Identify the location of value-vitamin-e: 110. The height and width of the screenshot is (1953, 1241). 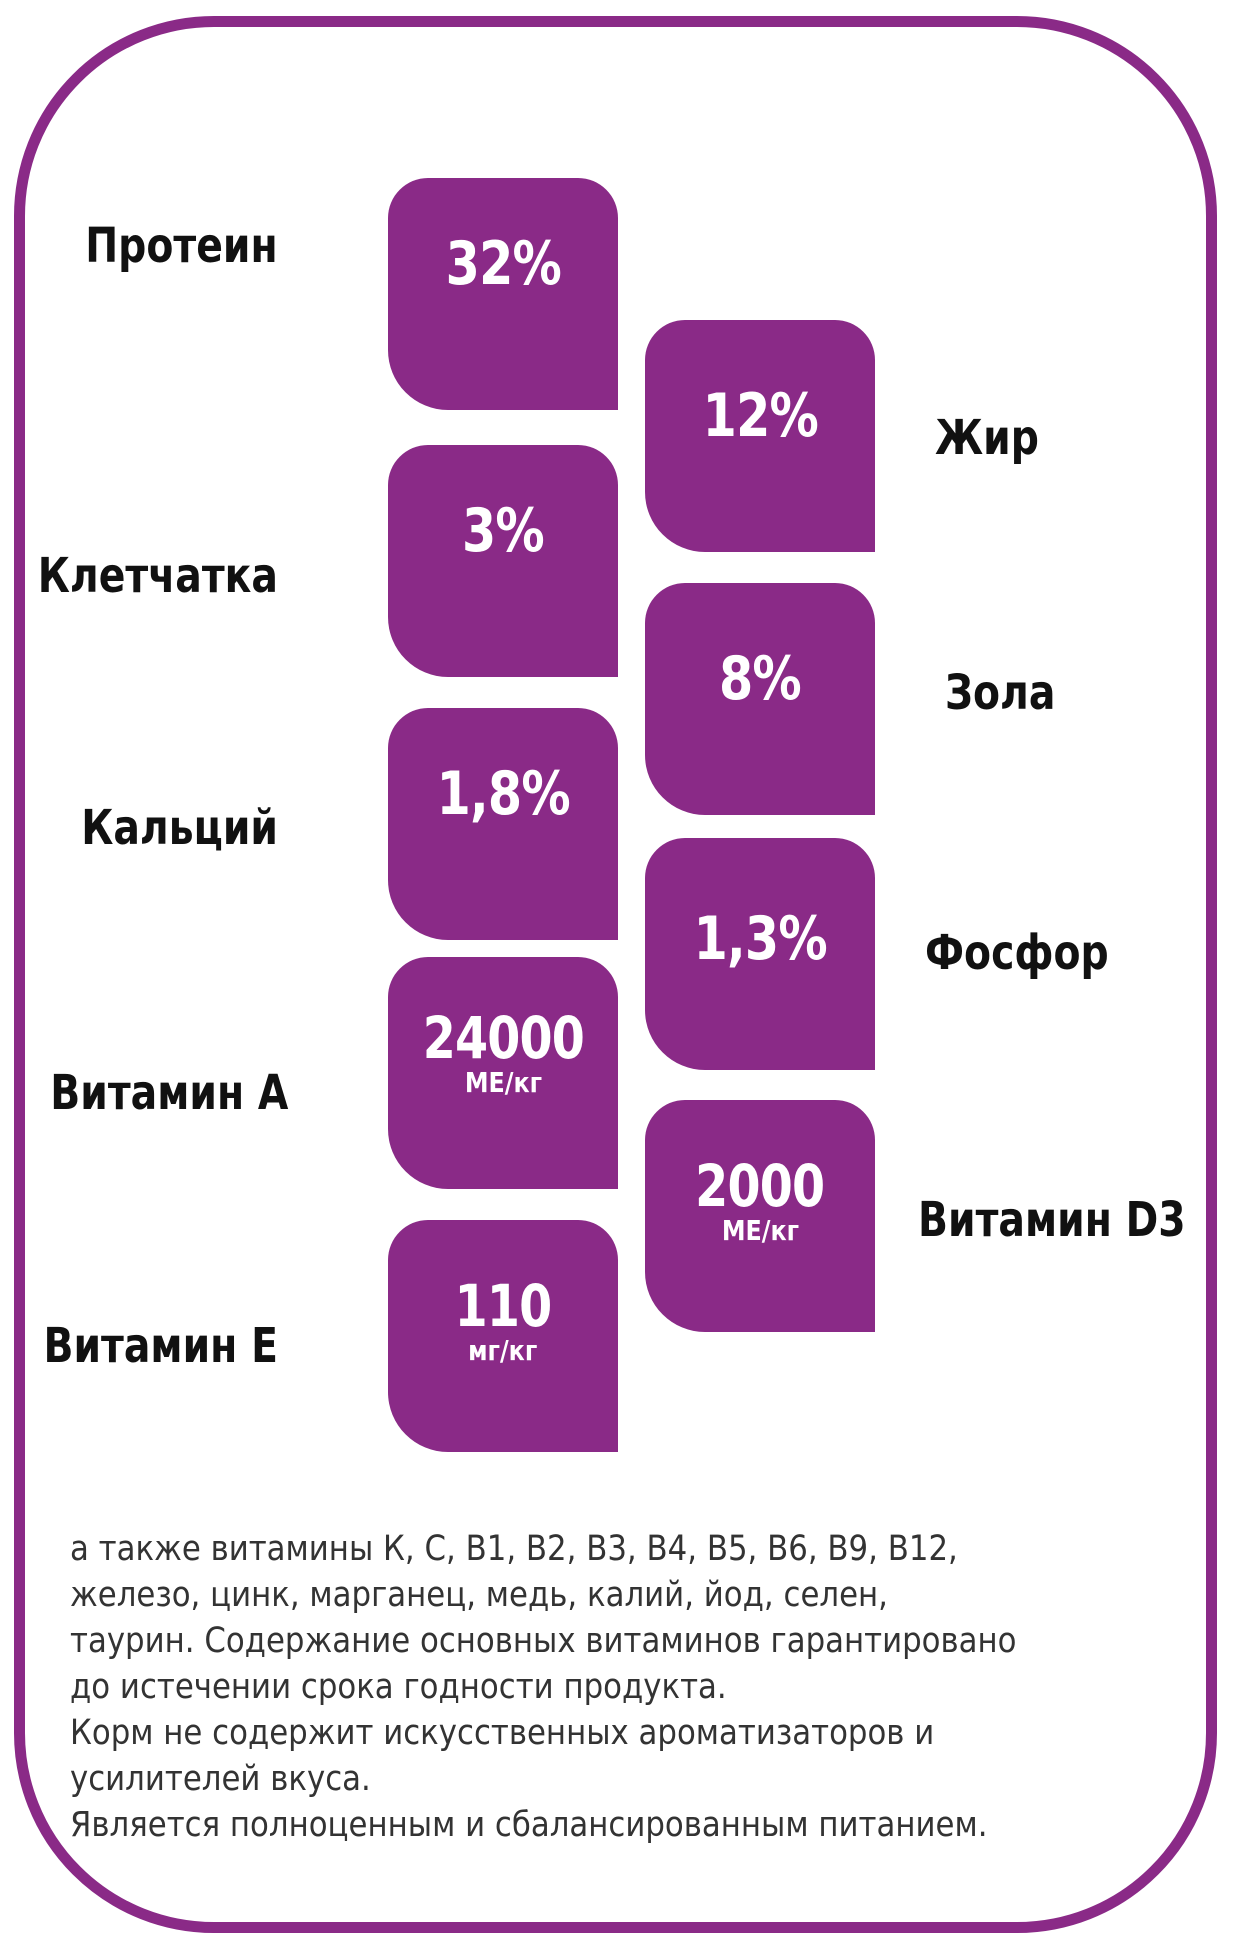
(503, 1306).